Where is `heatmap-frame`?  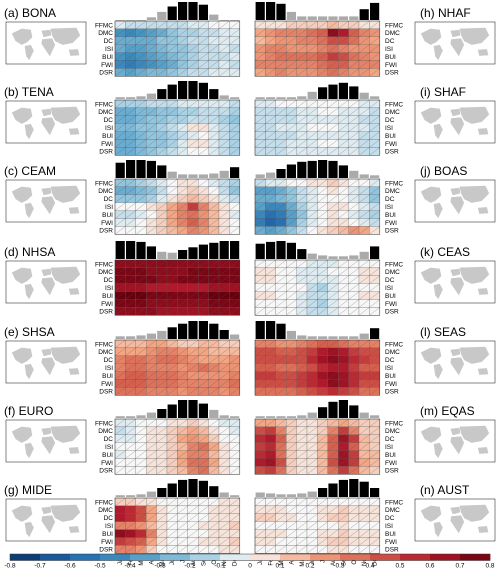
heatmap-frame is located at coordinates (317, 525).